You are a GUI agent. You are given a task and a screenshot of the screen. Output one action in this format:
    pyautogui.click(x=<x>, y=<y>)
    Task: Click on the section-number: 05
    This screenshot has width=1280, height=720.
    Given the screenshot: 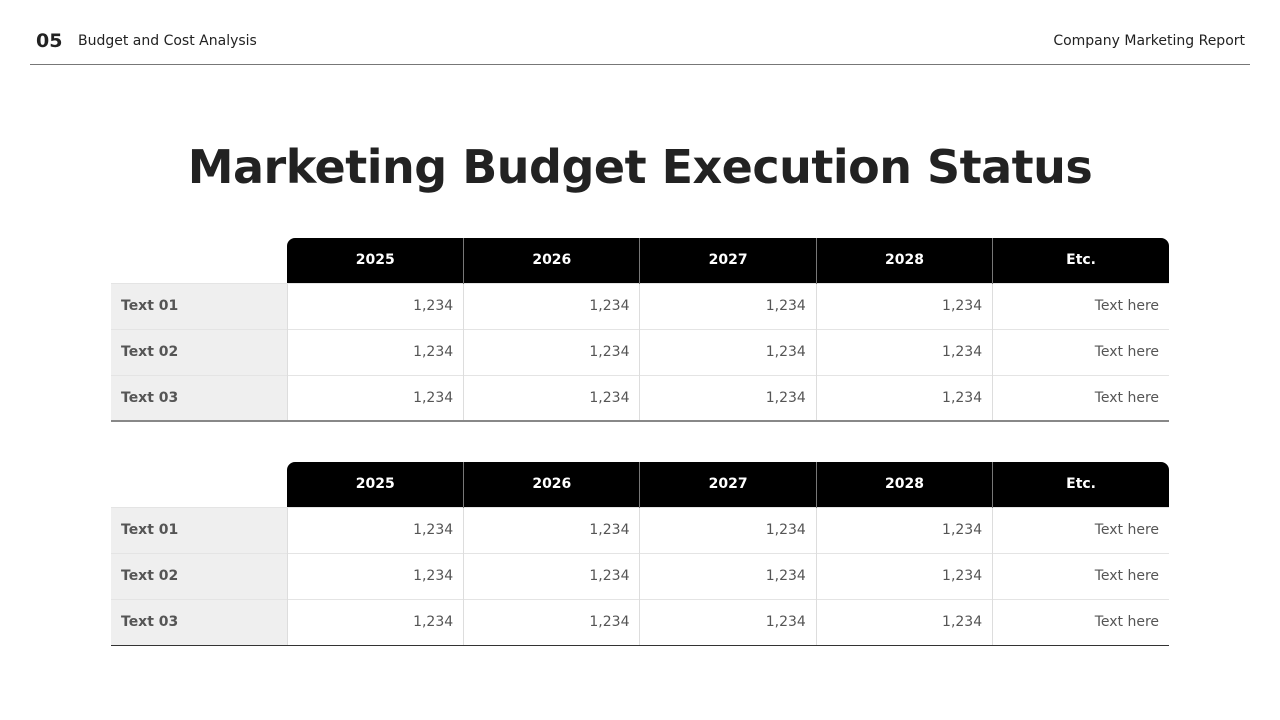 What is the action you would take?
    pyautogui.click(x=49, y=41)
    